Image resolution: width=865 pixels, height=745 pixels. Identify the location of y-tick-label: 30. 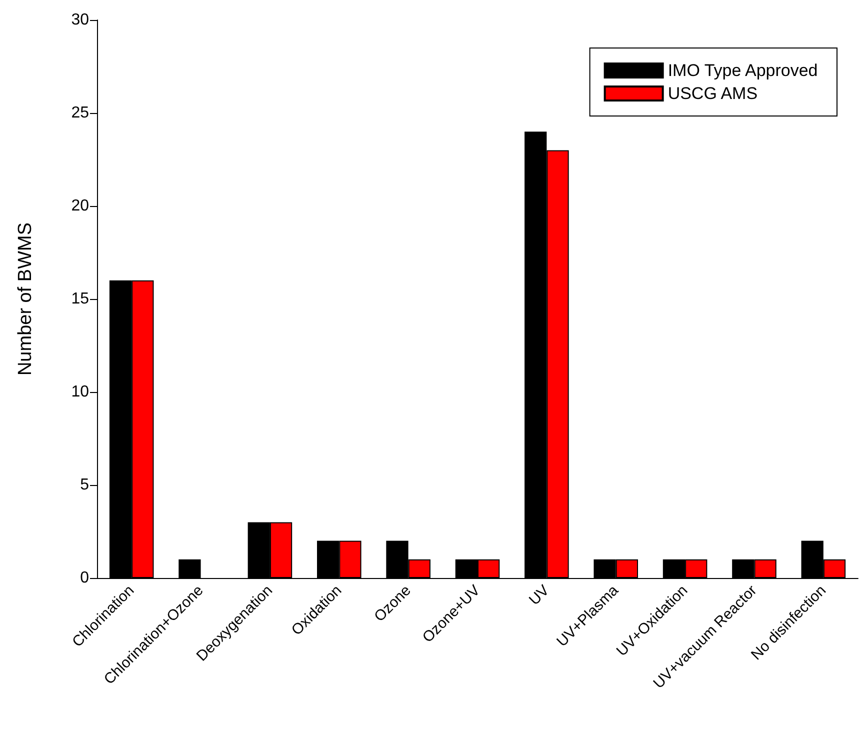
(80, 20).